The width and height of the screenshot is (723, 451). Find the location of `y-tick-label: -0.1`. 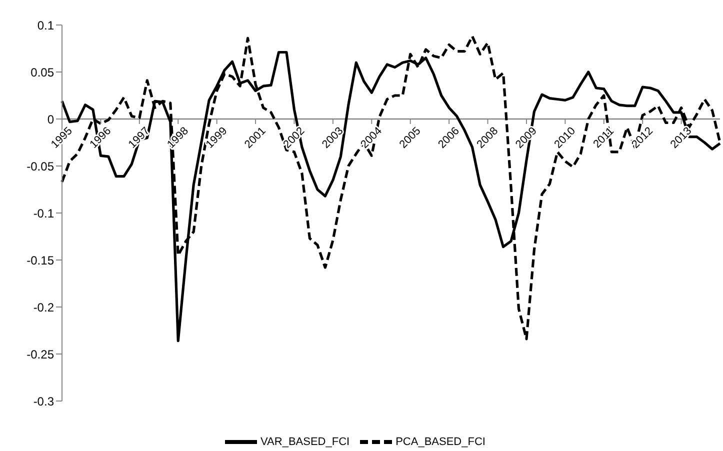

y-tick-label: -0.1 is located at coordinates (43, 213).